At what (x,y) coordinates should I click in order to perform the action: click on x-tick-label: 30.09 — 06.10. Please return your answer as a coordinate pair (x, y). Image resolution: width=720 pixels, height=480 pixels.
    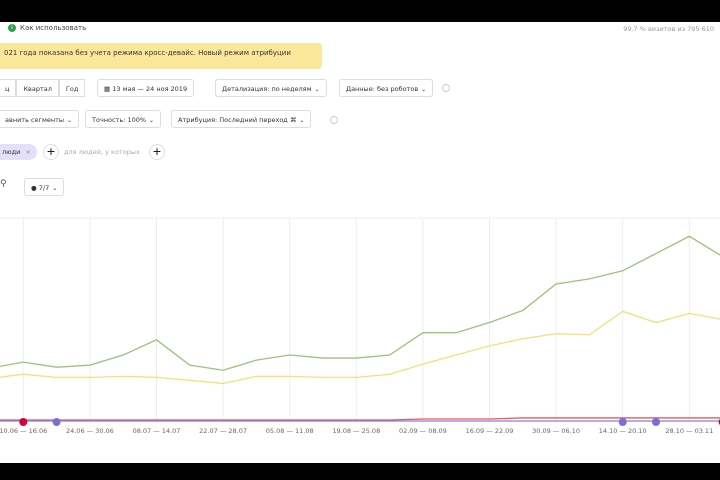
    Looking at the image, I should click on (556, 431).